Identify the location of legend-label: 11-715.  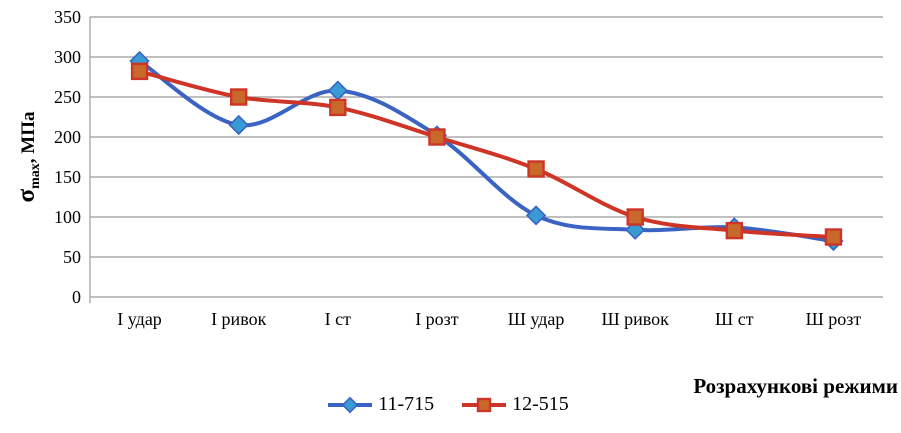
(406, 404).